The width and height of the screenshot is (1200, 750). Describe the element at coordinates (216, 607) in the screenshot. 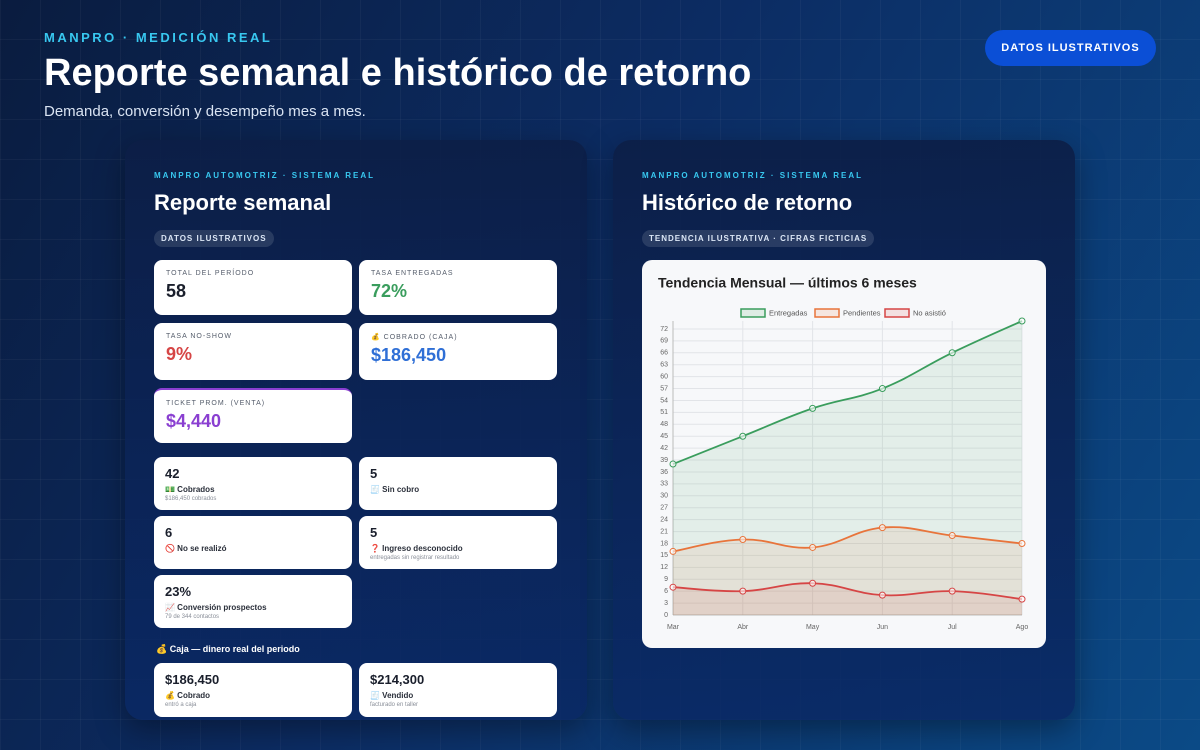

I see `stat-label: 📈 Conversión prospectos` at that location.